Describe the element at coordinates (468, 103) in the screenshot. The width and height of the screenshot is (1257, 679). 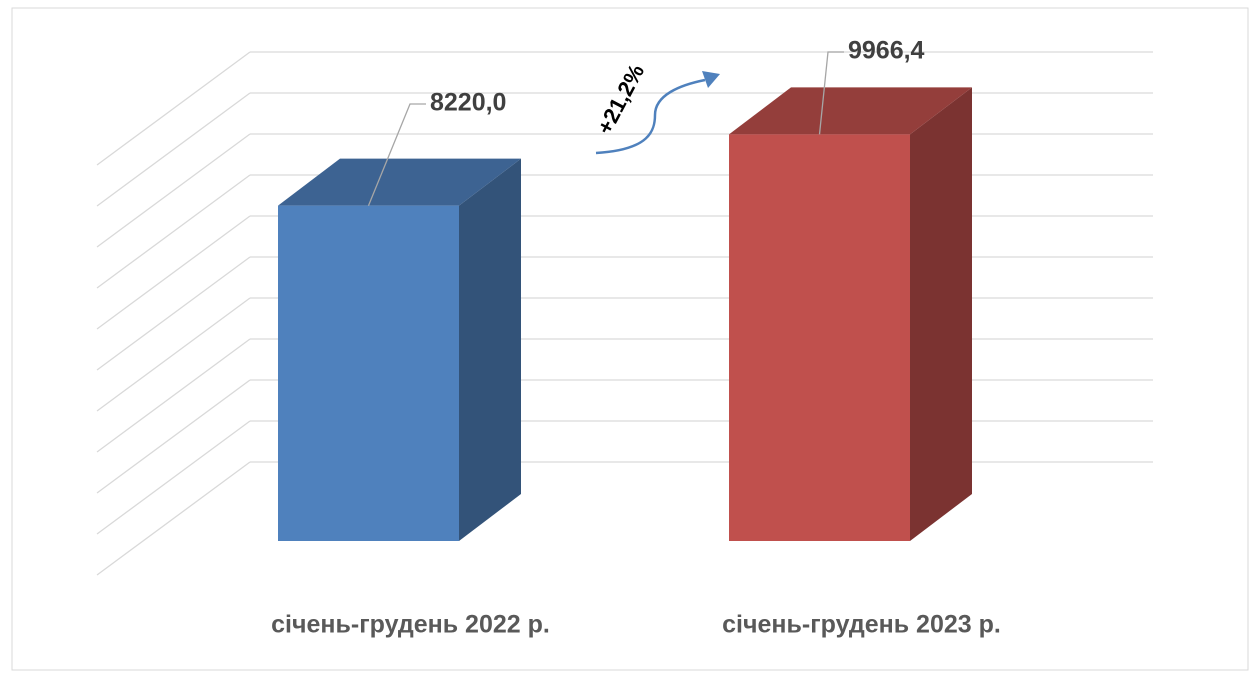
I see `value-label: 8220,0` at that location.